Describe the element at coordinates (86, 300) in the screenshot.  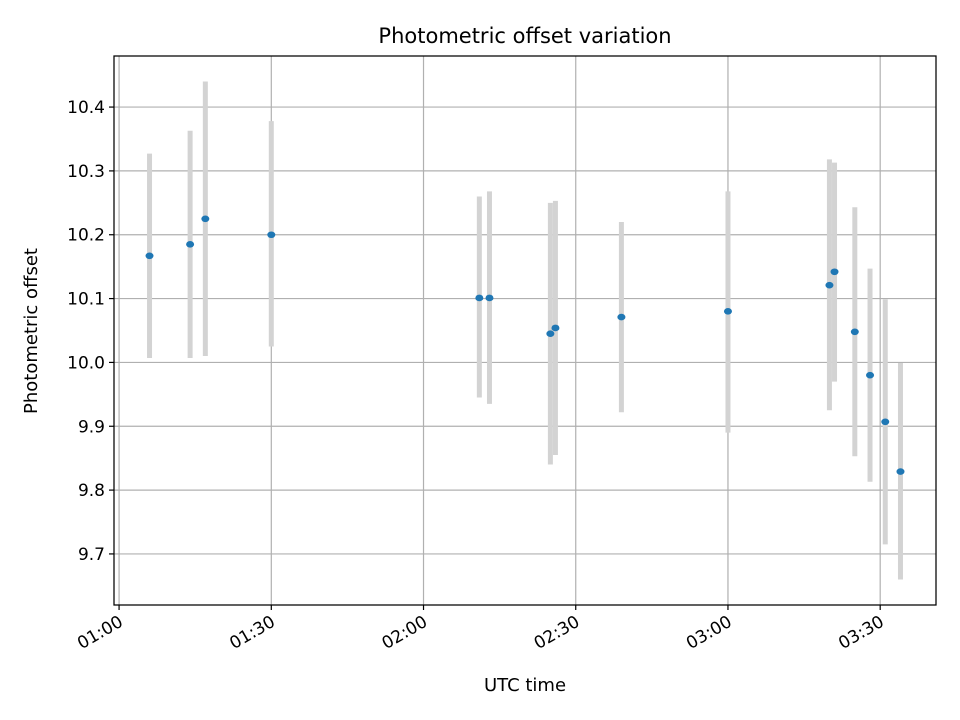
I see `y-tick-label: 10.1` at that location.